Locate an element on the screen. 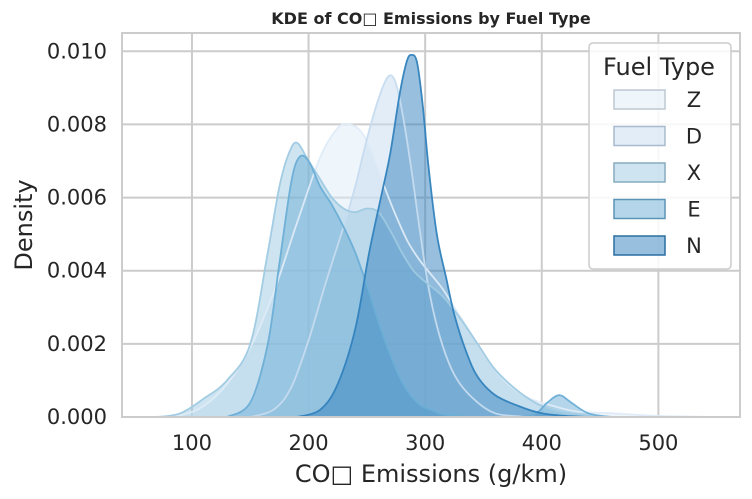 This screenshot has height=499, width=752. x-tick-label: 200 is located at coordinates (309, 443).